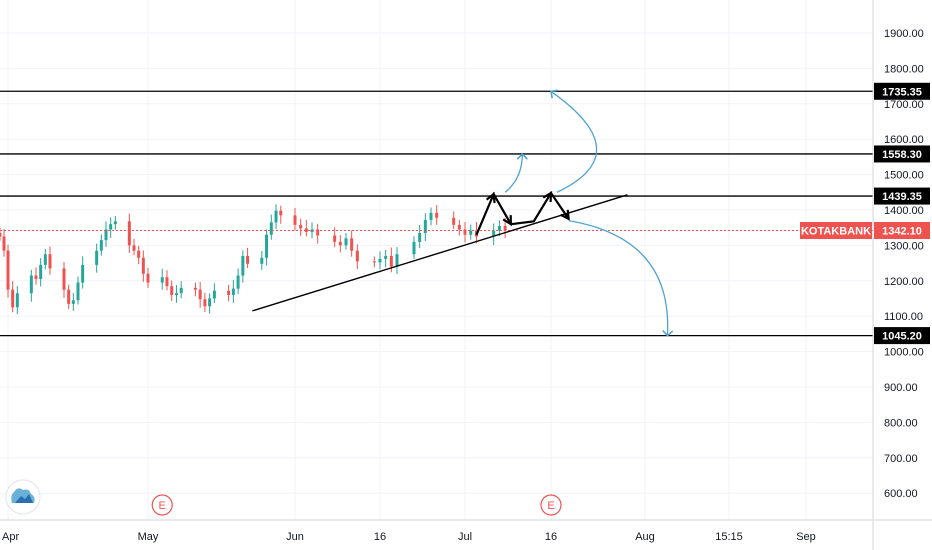 This screenshot has height=550, width=932. I want to click on price-tick-label: 1600.00, so click(904, 140).